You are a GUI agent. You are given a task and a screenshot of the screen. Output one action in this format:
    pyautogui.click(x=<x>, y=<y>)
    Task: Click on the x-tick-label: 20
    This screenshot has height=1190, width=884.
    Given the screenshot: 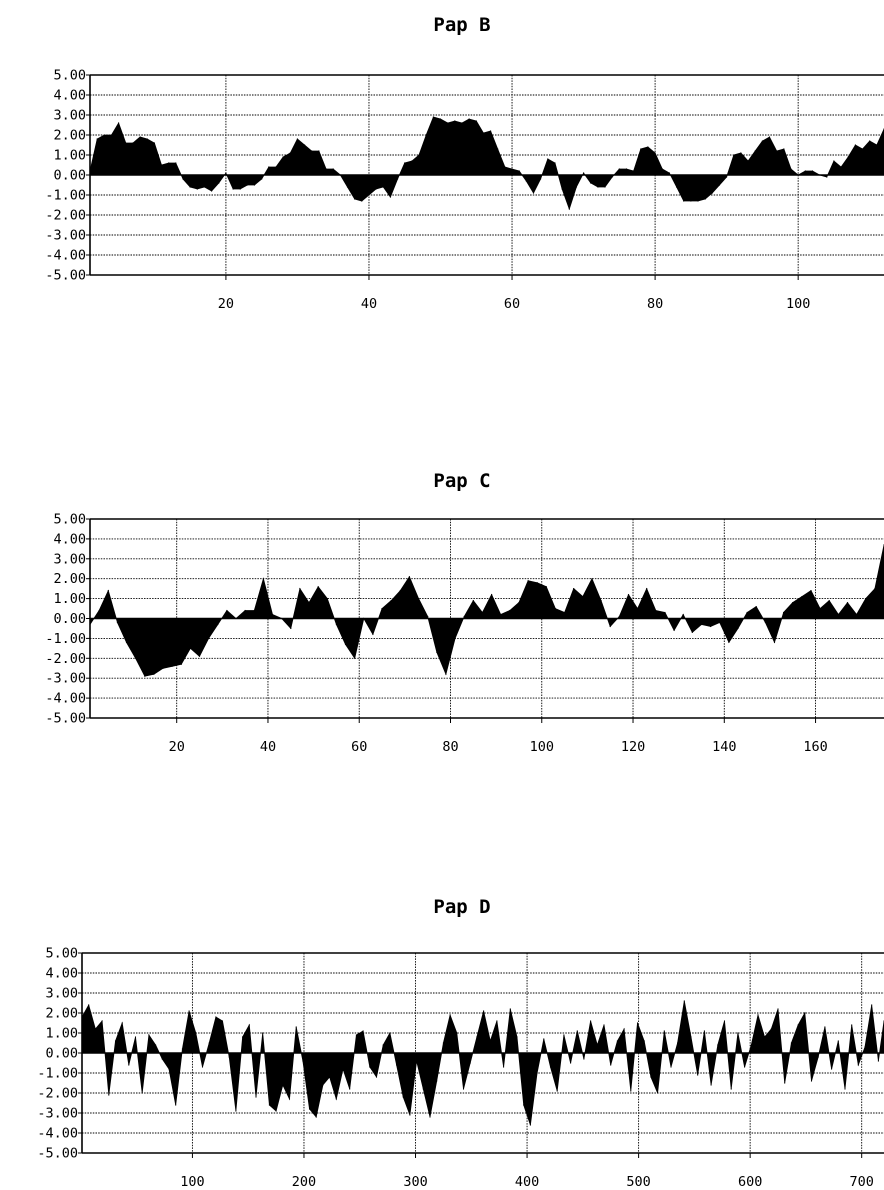 What is the action you would take?
    pyautogui.click(x=226, y=304)
    